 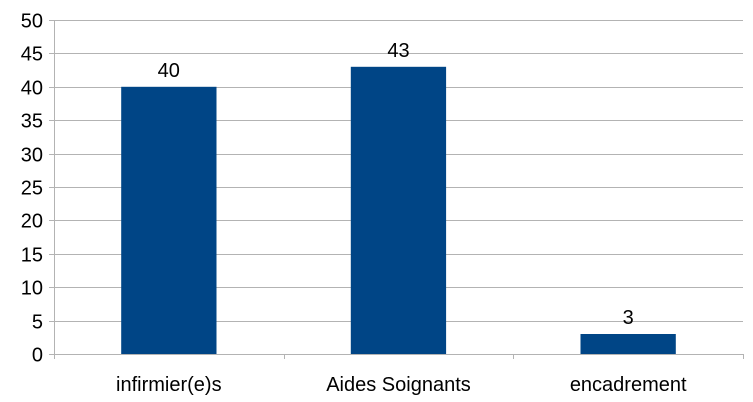 What do you see at coordinates (32, 122) in the screenshot?
I see `y-tick-label: 35` at bounding box center [32, 122].